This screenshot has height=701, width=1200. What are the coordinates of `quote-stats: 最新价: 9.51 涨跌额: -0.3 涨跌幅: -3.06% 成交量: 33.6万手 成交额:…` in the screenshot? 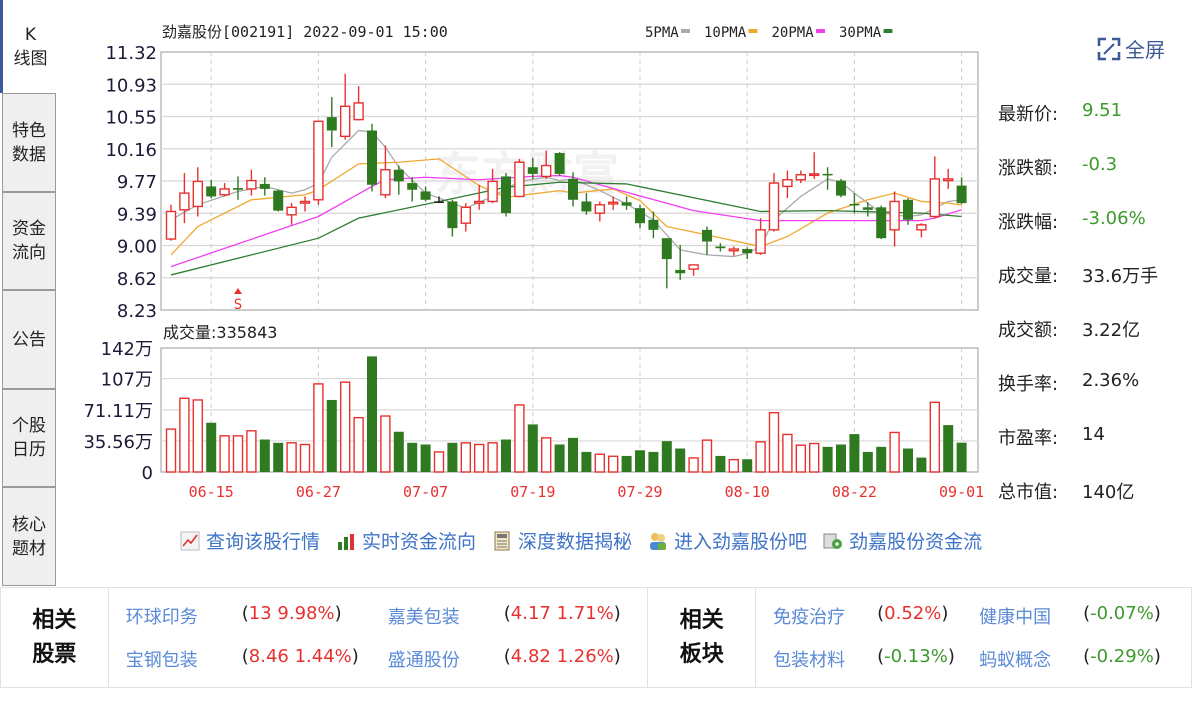 It's located at (1078, 316).